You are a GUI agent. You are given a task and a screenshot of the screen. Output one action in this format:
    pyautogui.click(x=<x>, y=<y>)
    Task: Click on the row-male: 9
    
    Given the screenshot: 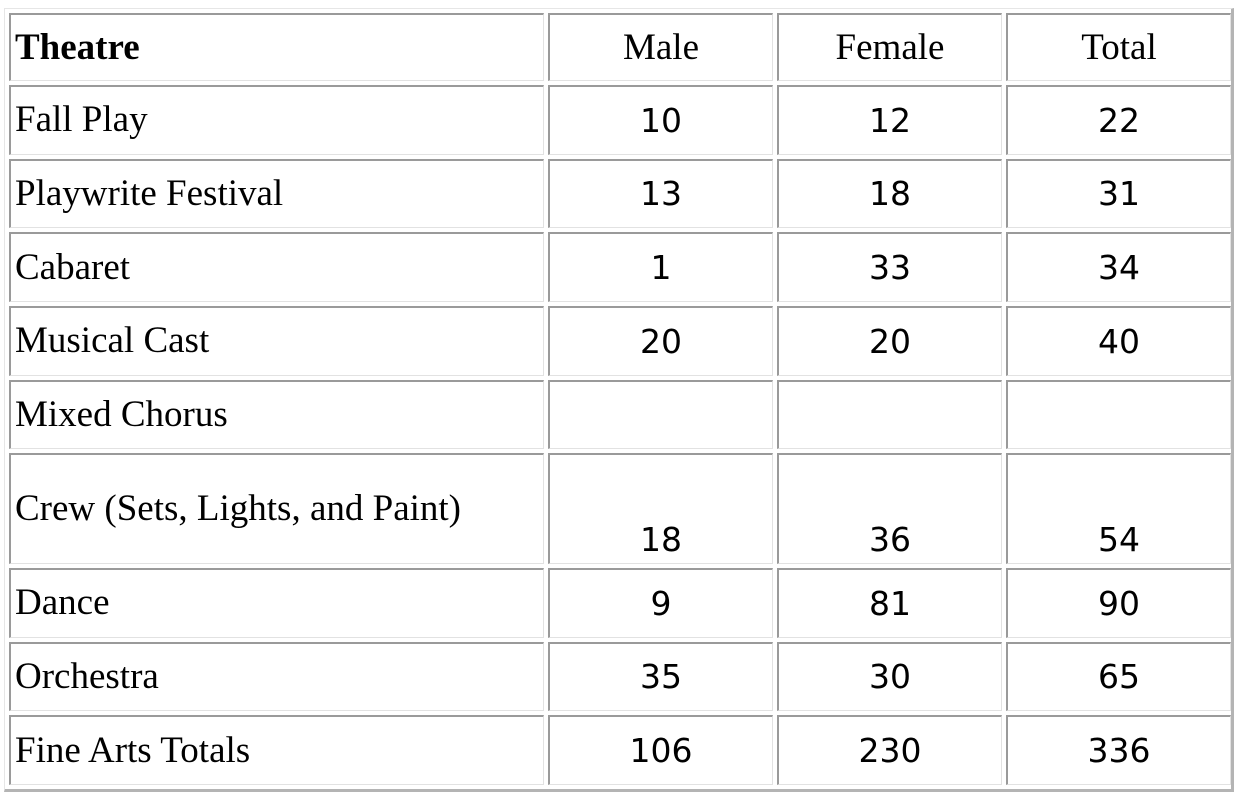 What is the action you would take?
    pyautogui.click(x=660, y=602)
    